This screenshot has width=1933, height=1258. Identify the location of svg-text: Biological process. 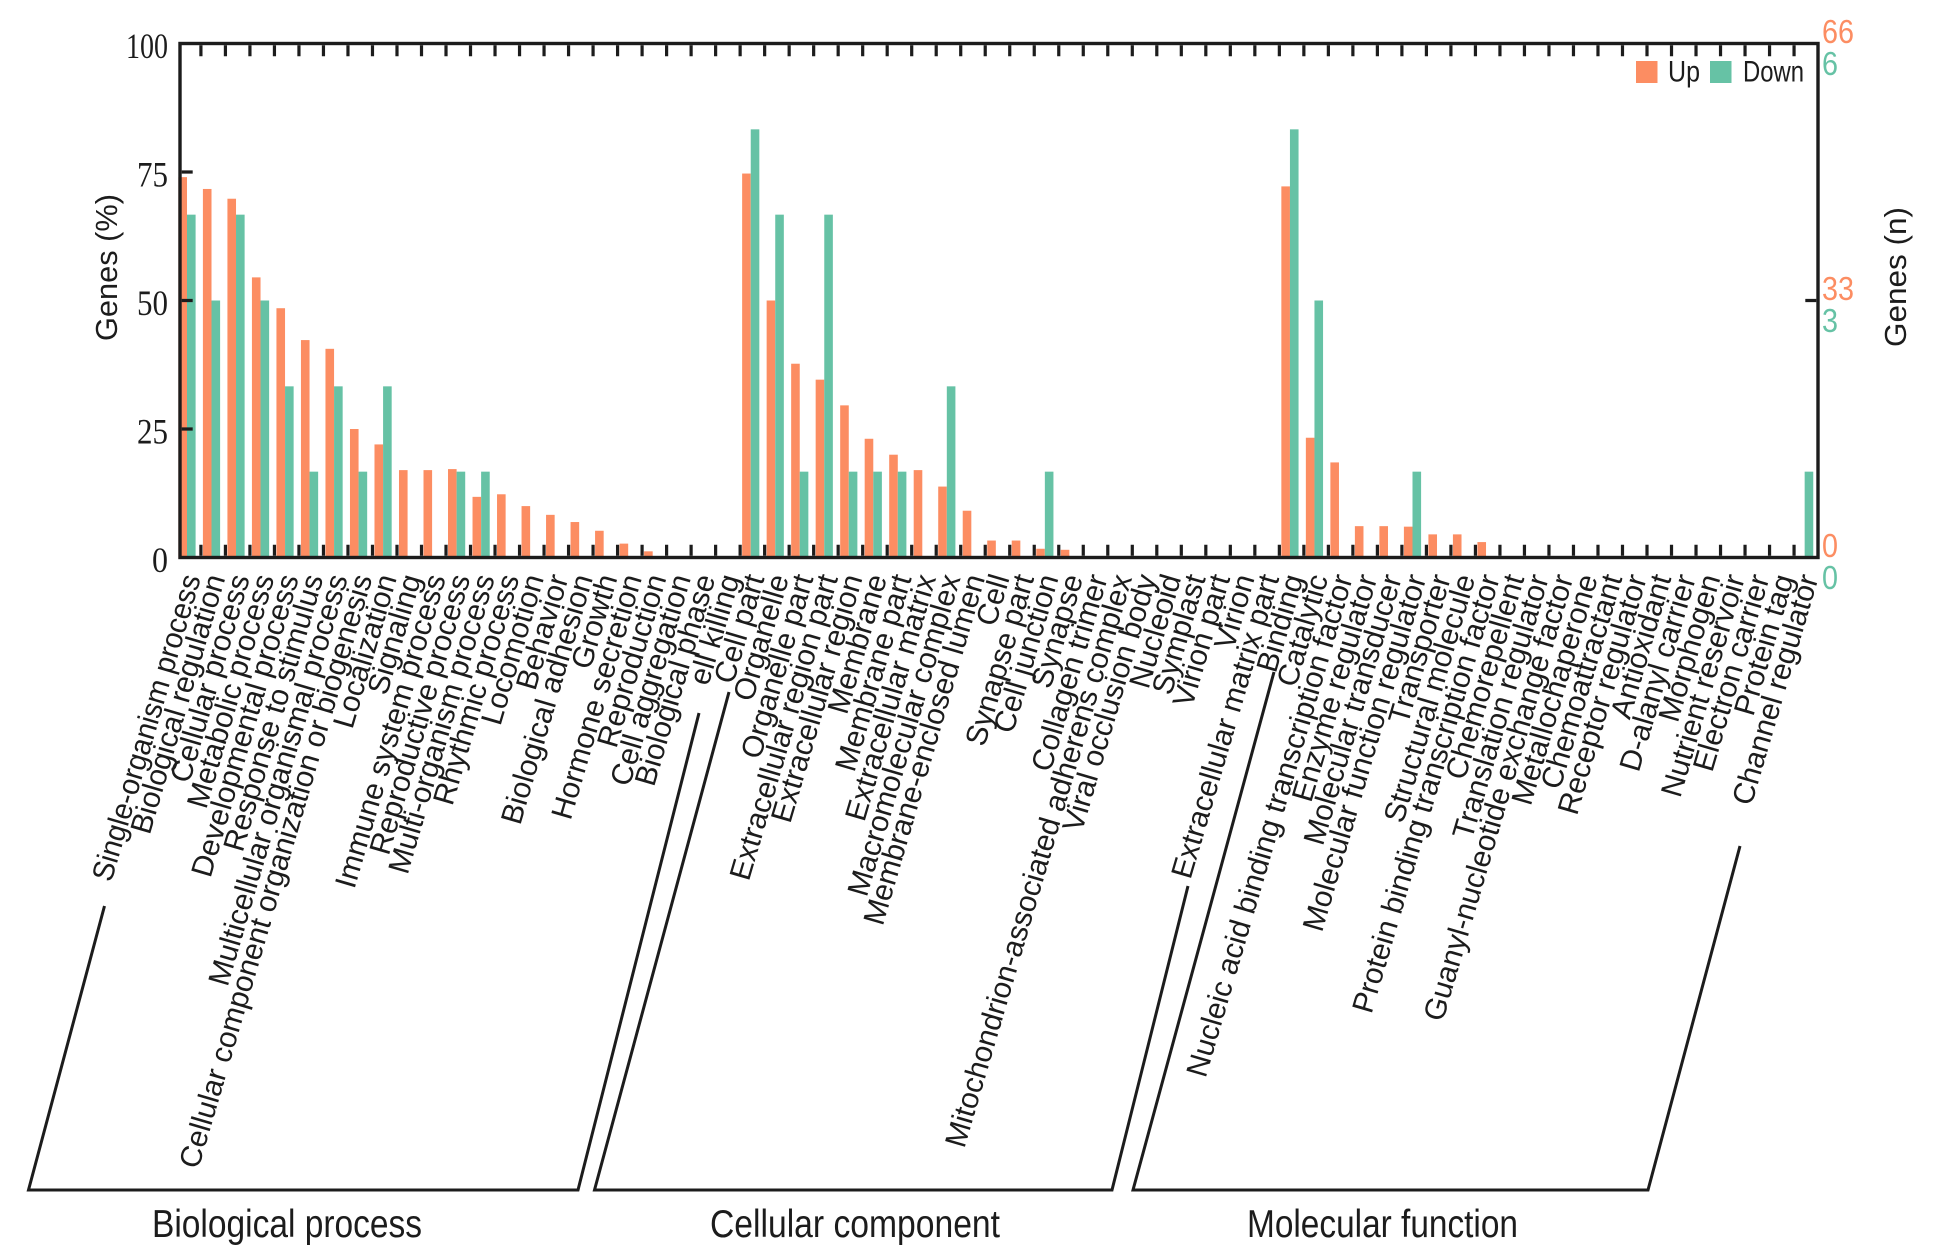
(287, 1224).